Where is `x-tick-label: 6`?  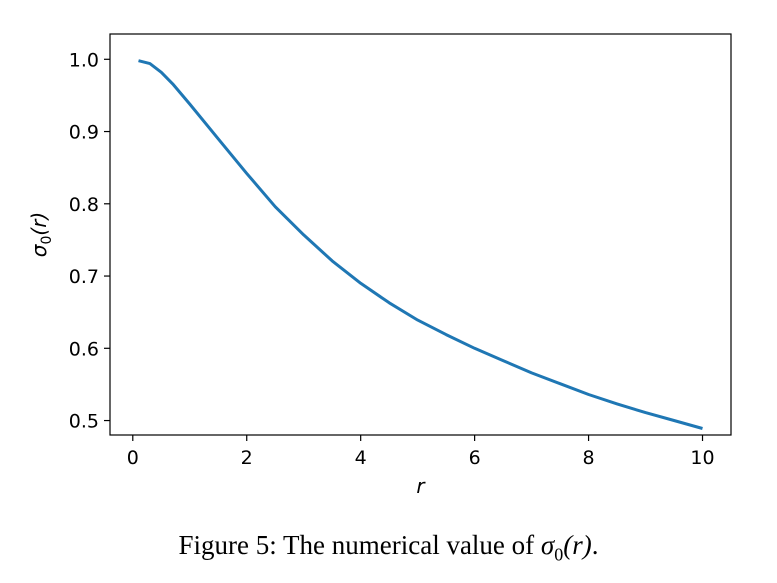
x-tick-label: 6 is located at coordinates (475, 458).